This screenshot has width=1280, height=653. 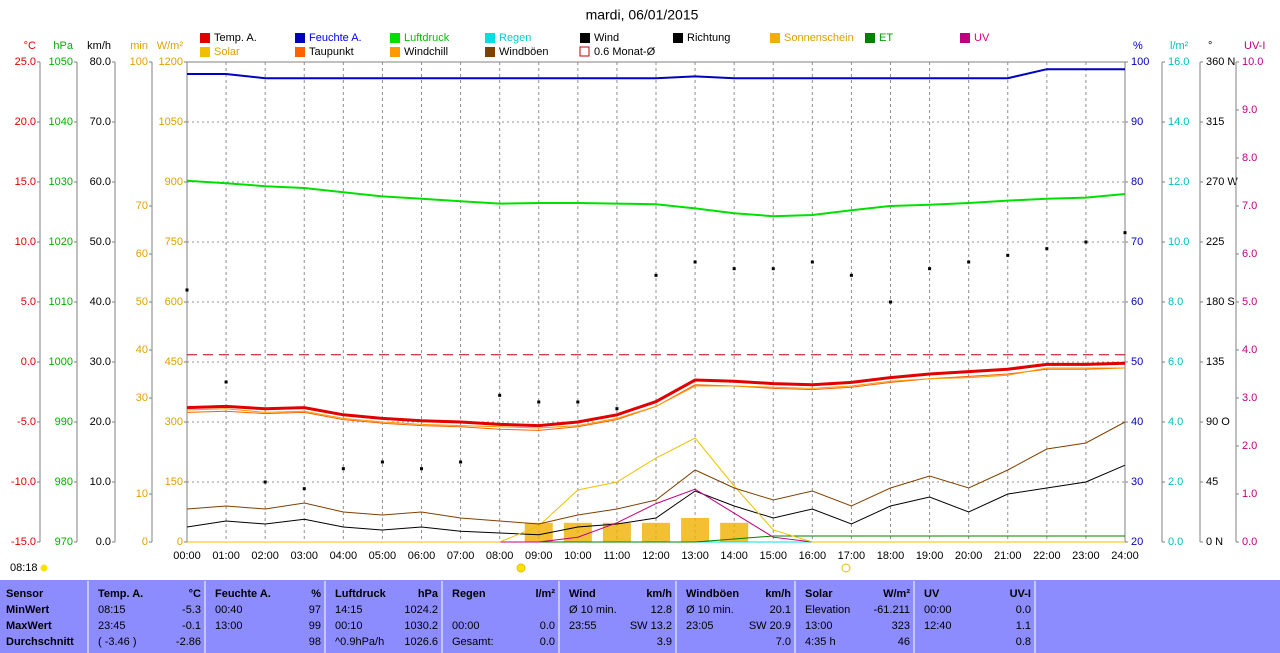 What do you see at coordinates (545, 594) in the screenshot?
I see `stats-unit: l/m²` at bounding box center [545, 594].